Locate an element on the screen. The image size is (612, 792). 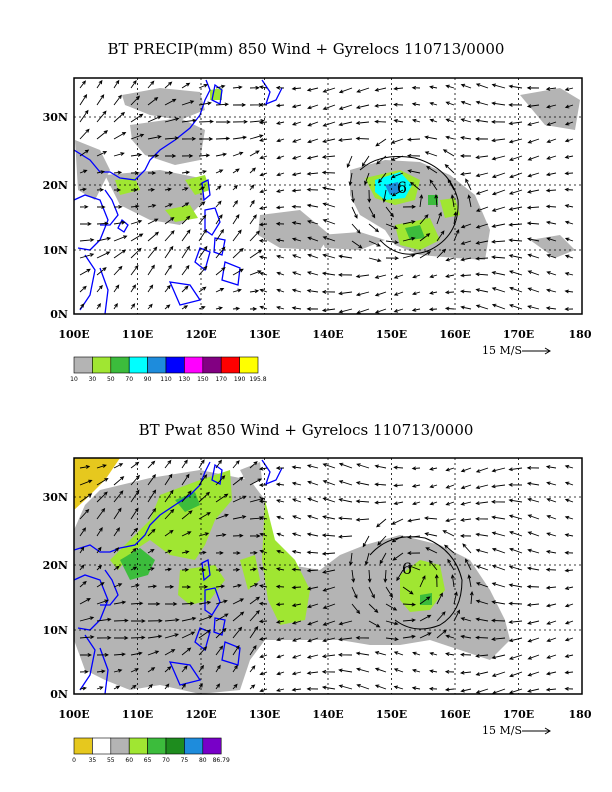
x-tick-label: 160E is located at coordinates (454, 714).